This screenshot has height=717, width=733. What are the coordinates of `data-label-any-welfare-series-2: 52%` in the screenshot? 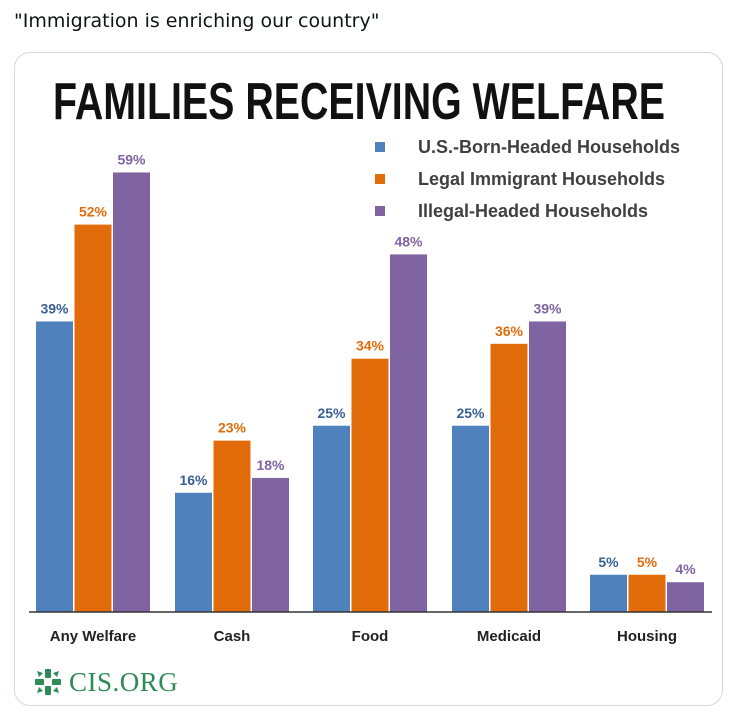 It's located at (93, 212).